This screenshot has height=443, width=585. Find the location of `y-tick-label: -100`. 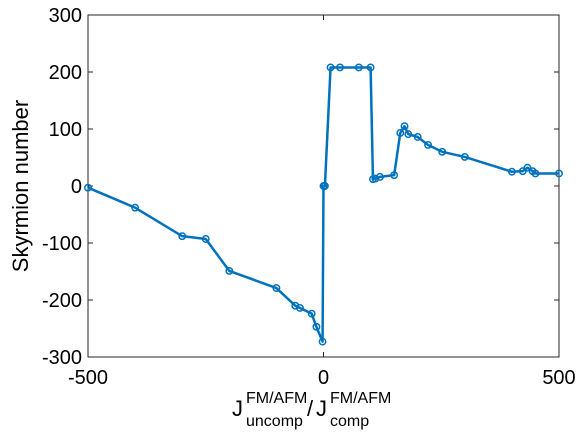

y-tick-label: -100 is located at coordinates (62, 244).